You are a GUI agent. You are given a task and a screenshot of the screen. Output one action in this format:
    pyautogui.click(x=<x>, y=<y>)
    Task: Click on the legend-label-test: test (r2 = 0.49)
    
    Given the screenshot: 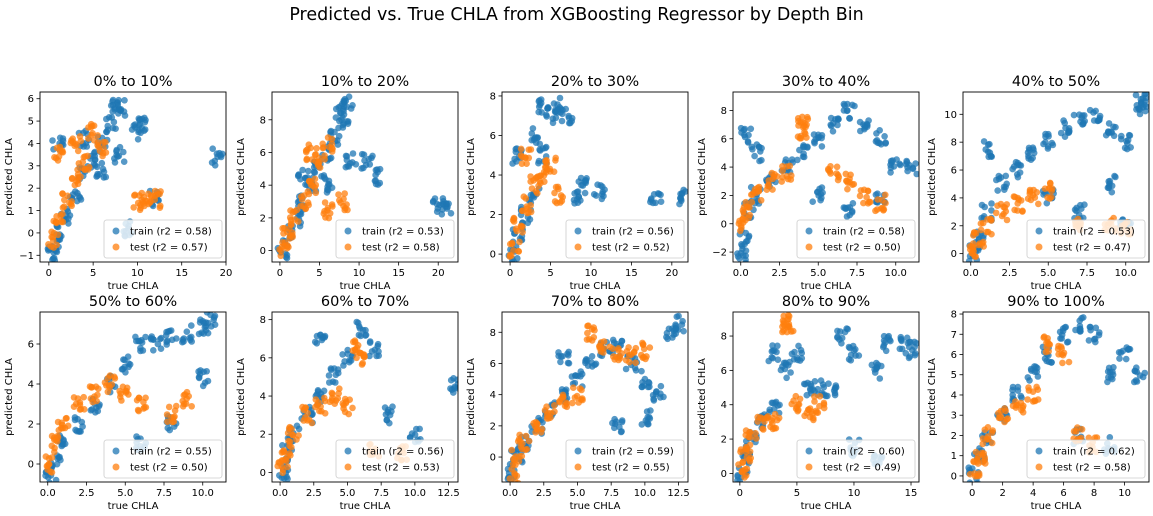 What is the action you would take?
    pyautogui.click(x=862, y=468)
    